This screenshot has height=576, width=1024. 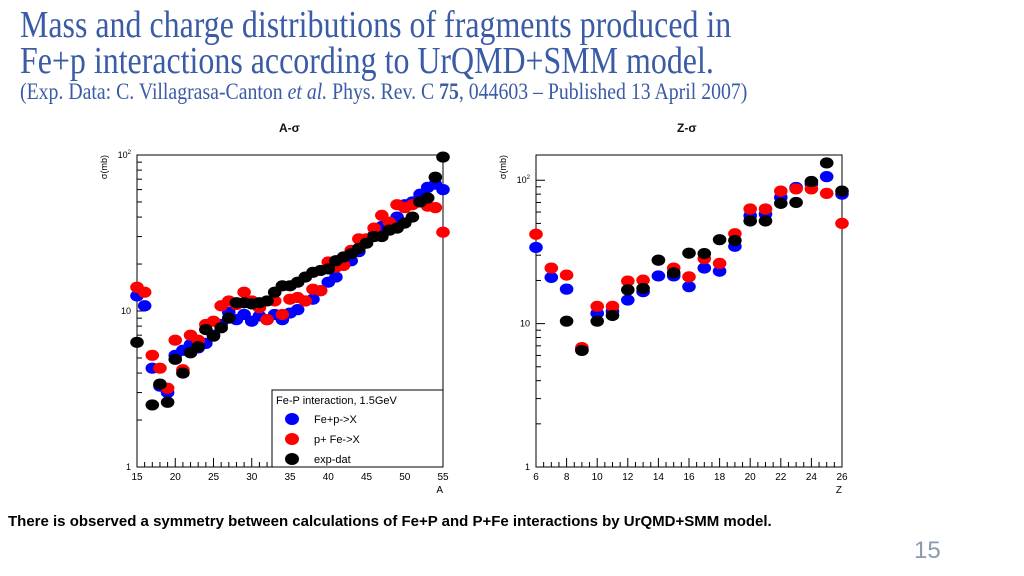 I want to click on x-tick-label: 12, so click(x=628, y=477).